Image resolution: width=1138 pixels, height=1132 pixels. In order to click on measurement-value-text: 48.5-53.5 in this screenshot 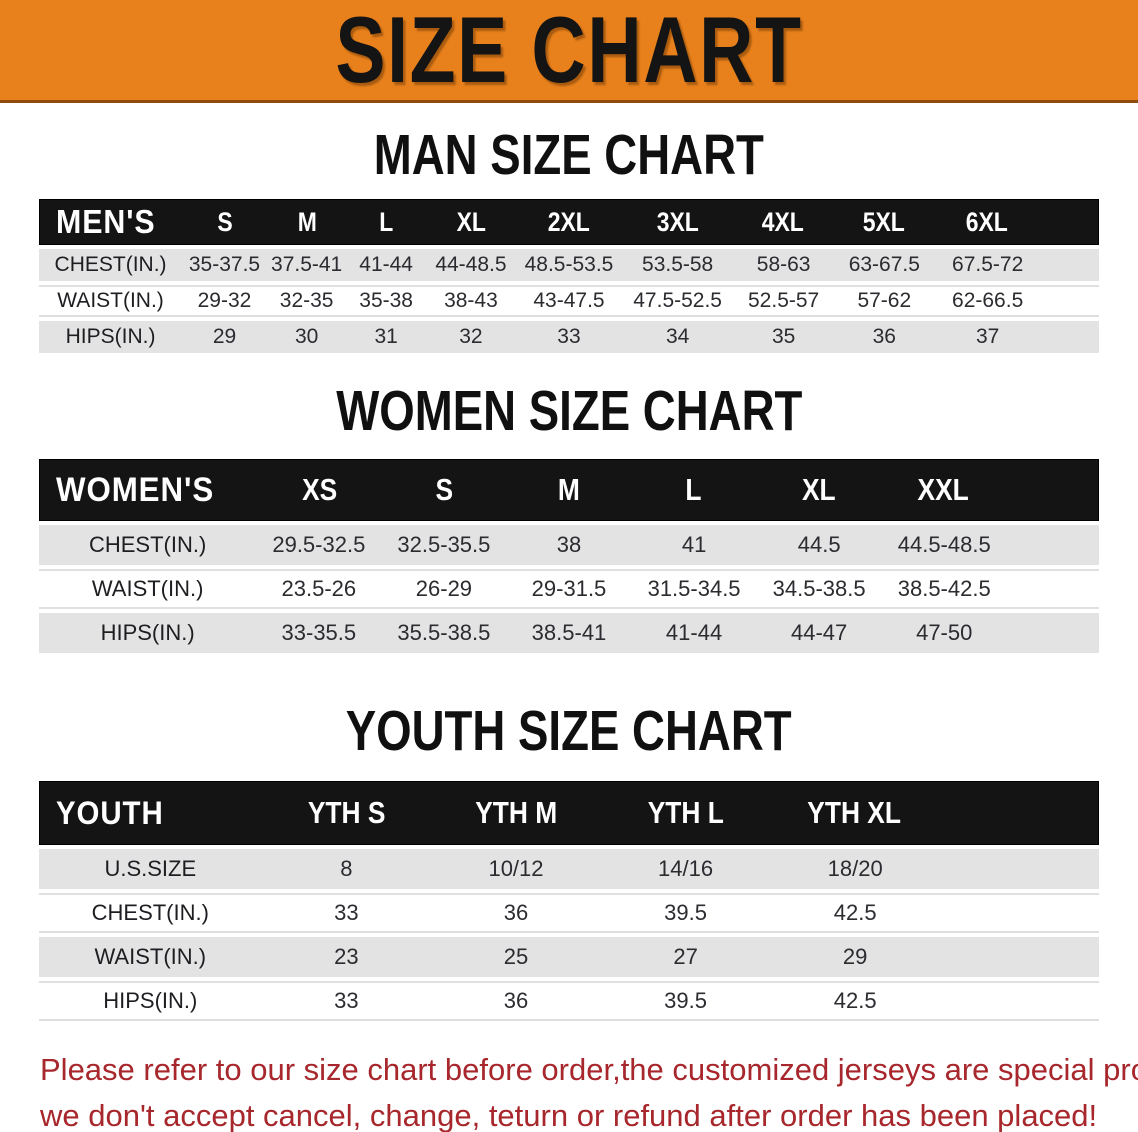, I will do `click(569, 264)`.